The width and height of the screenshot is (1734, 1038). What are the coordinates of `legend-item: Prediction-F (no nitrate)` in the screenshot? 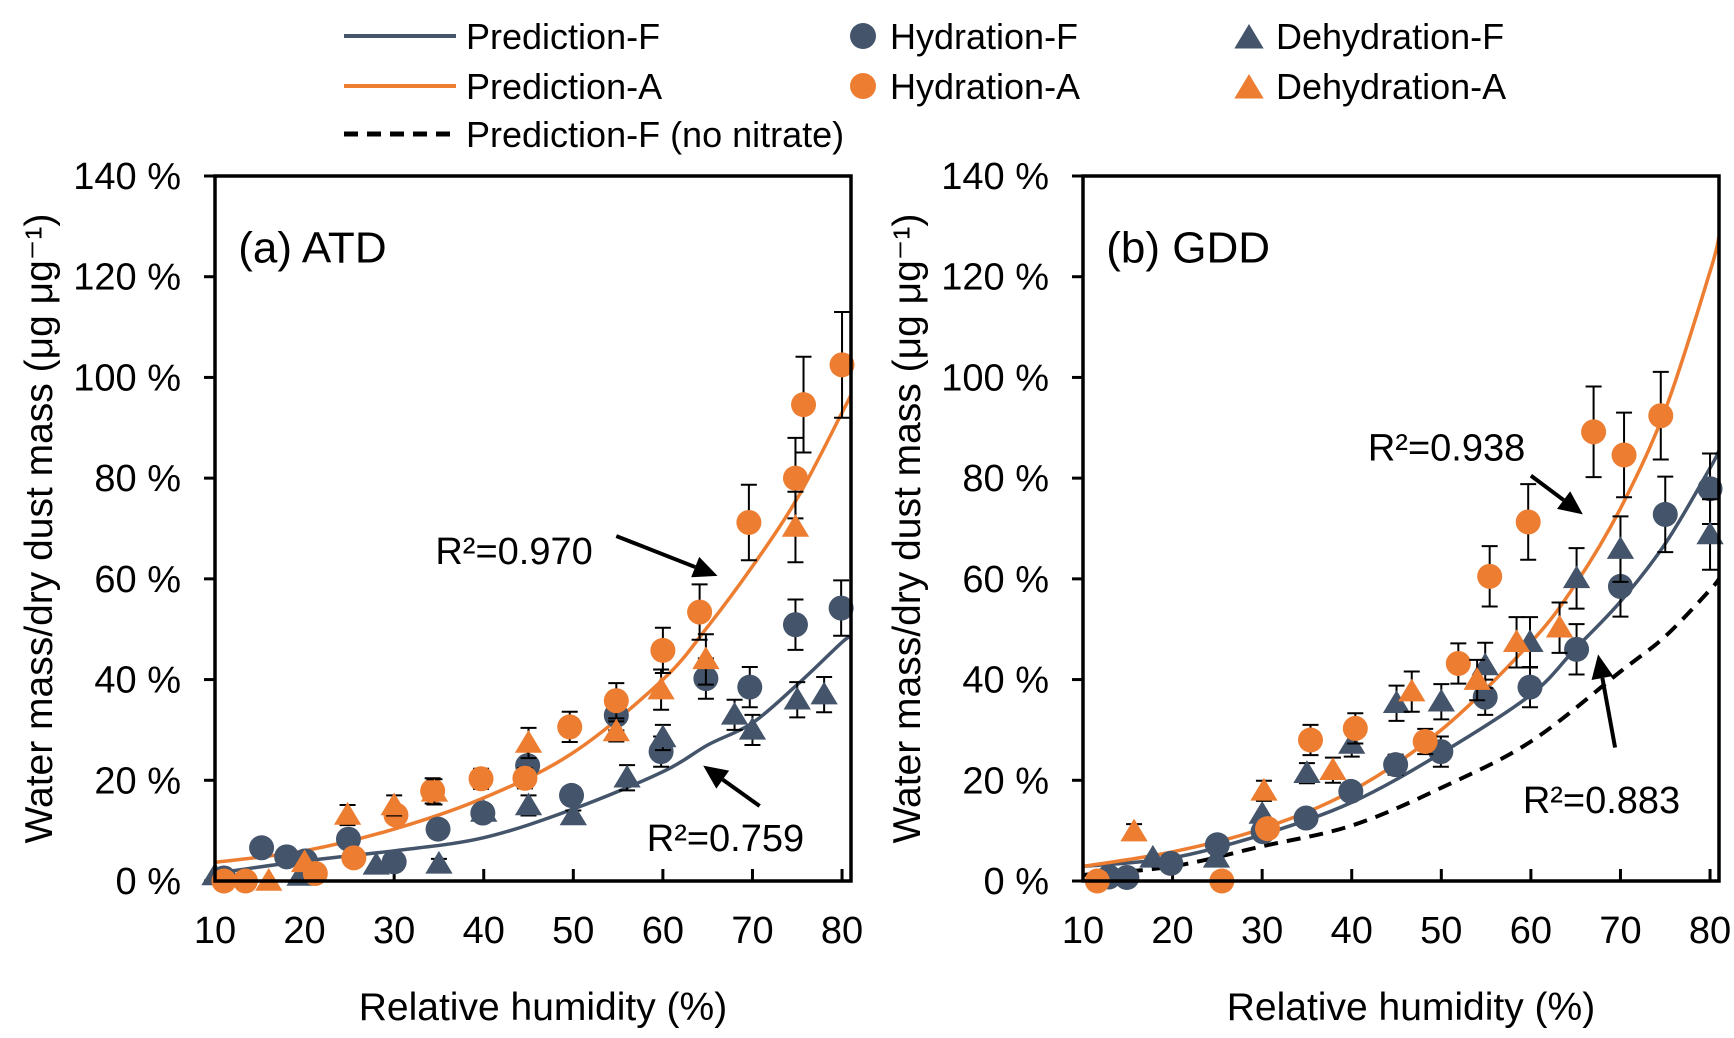 It's located at (594, 134).